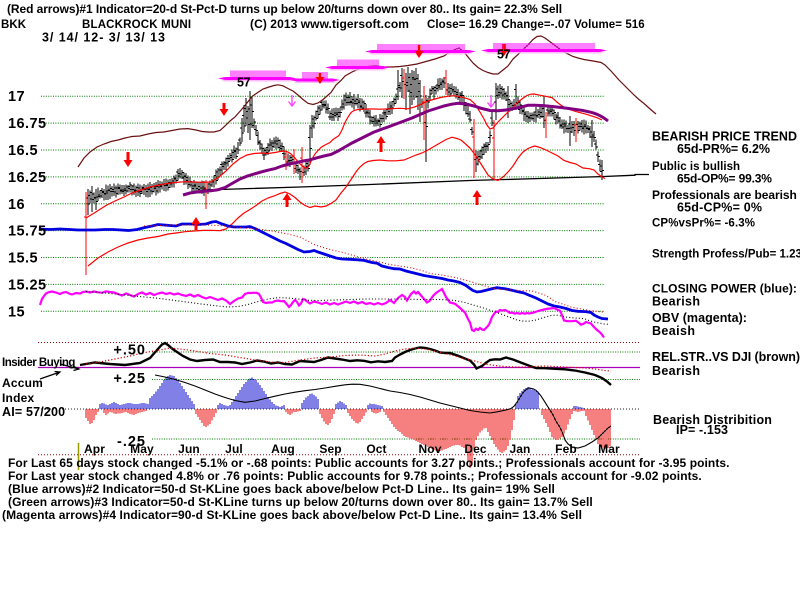 The image size is (800, 600). What do you see at coordinates (719, 208) in the screenshot?
I see `svg-text: 65d-CP%= 0%` at bounding box center [719, 208].